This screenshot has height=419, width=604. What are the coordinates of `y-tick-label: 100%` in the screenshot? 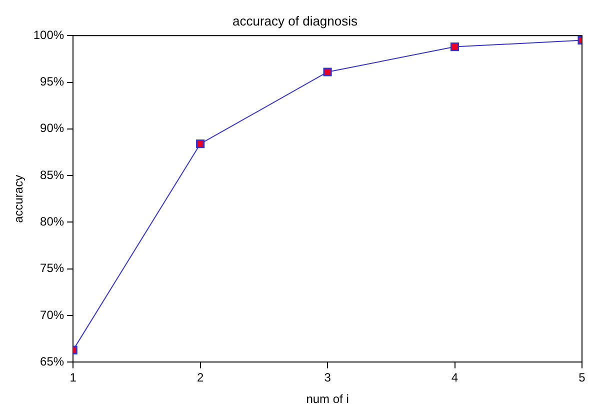 It's located at (48, 35).